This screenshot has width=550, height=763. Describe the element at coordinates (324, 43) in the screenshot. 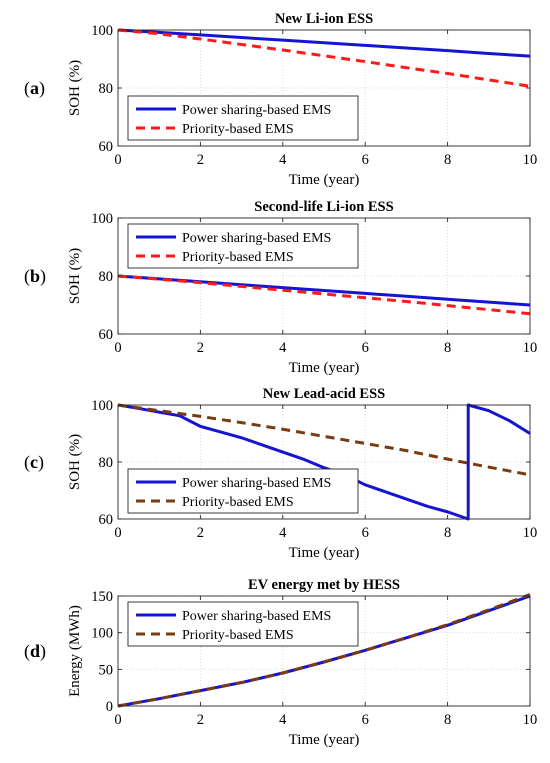

I see `series-line-power-sharing` at that location.